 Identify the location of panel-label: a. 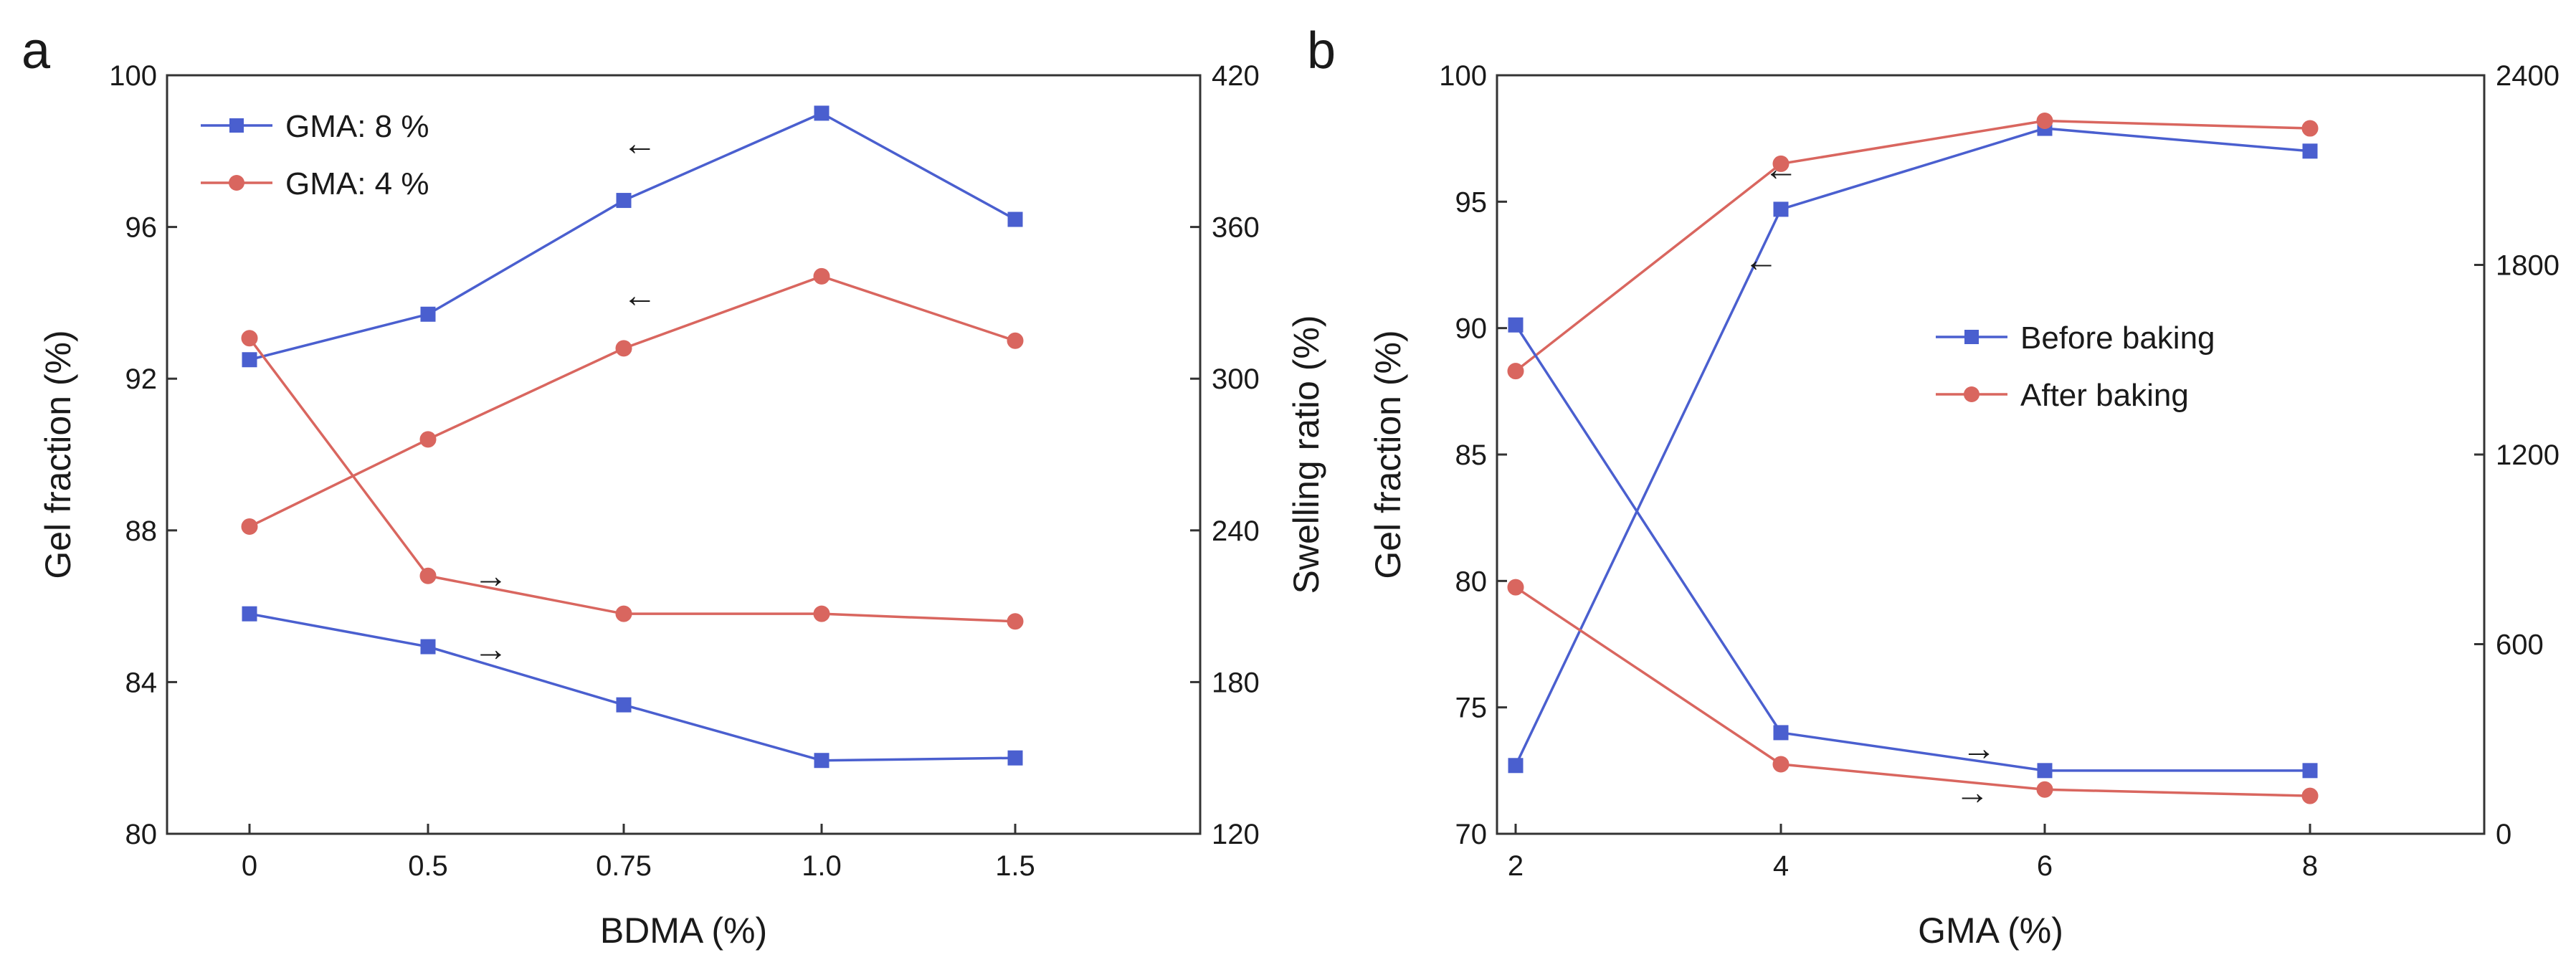
(37, 51).